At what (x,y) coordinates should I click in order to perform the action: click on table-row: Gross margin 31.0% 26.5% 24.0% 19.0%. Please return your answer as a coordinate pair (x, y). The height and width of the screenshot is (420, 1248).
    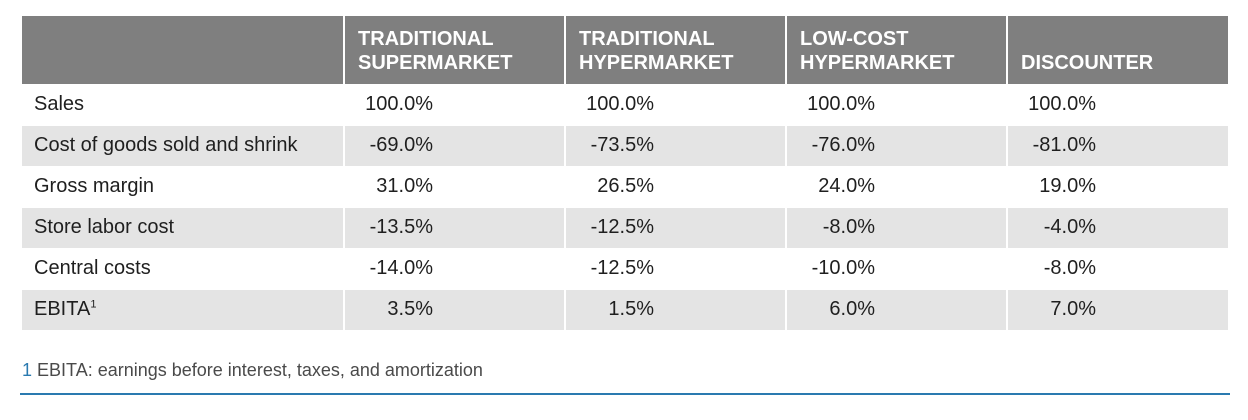
    Looking at the image, I should click on (625, 186).